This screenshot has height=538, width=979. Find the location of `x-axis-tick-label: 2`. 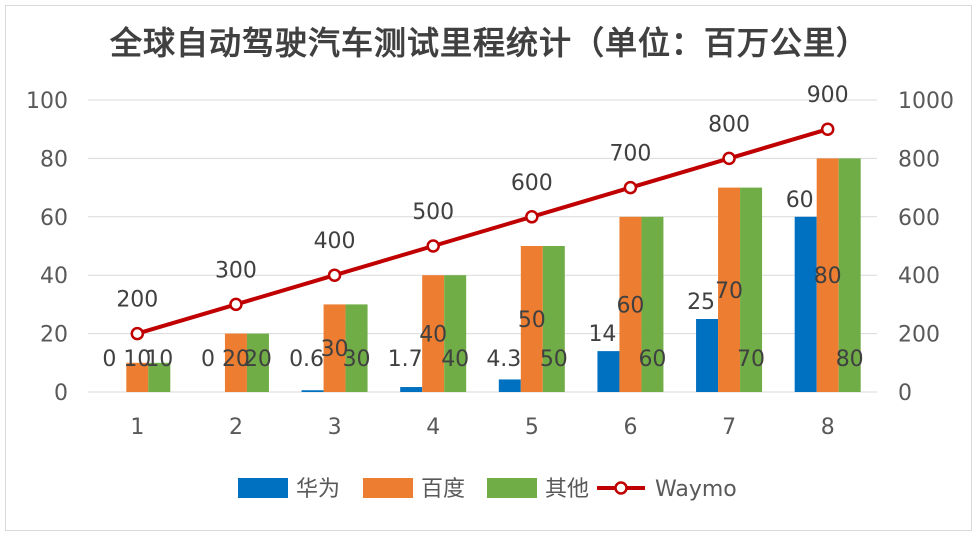

x-axis-tick-label: 2 is located at coordinates (236, 427).